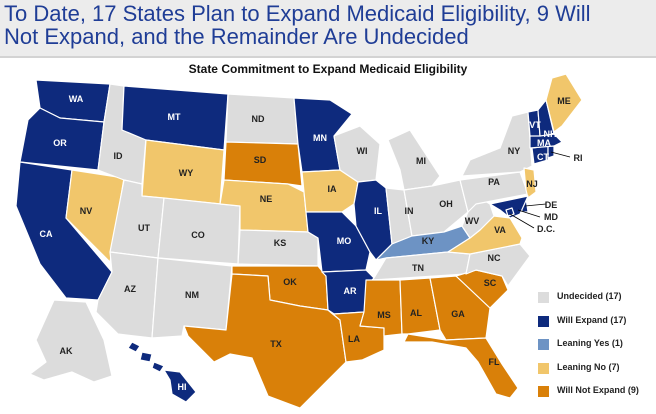  What do you see at coordinates (192, 295) in the screenshot?
I see `label-nm: NM` at bounding box center [192, 295].